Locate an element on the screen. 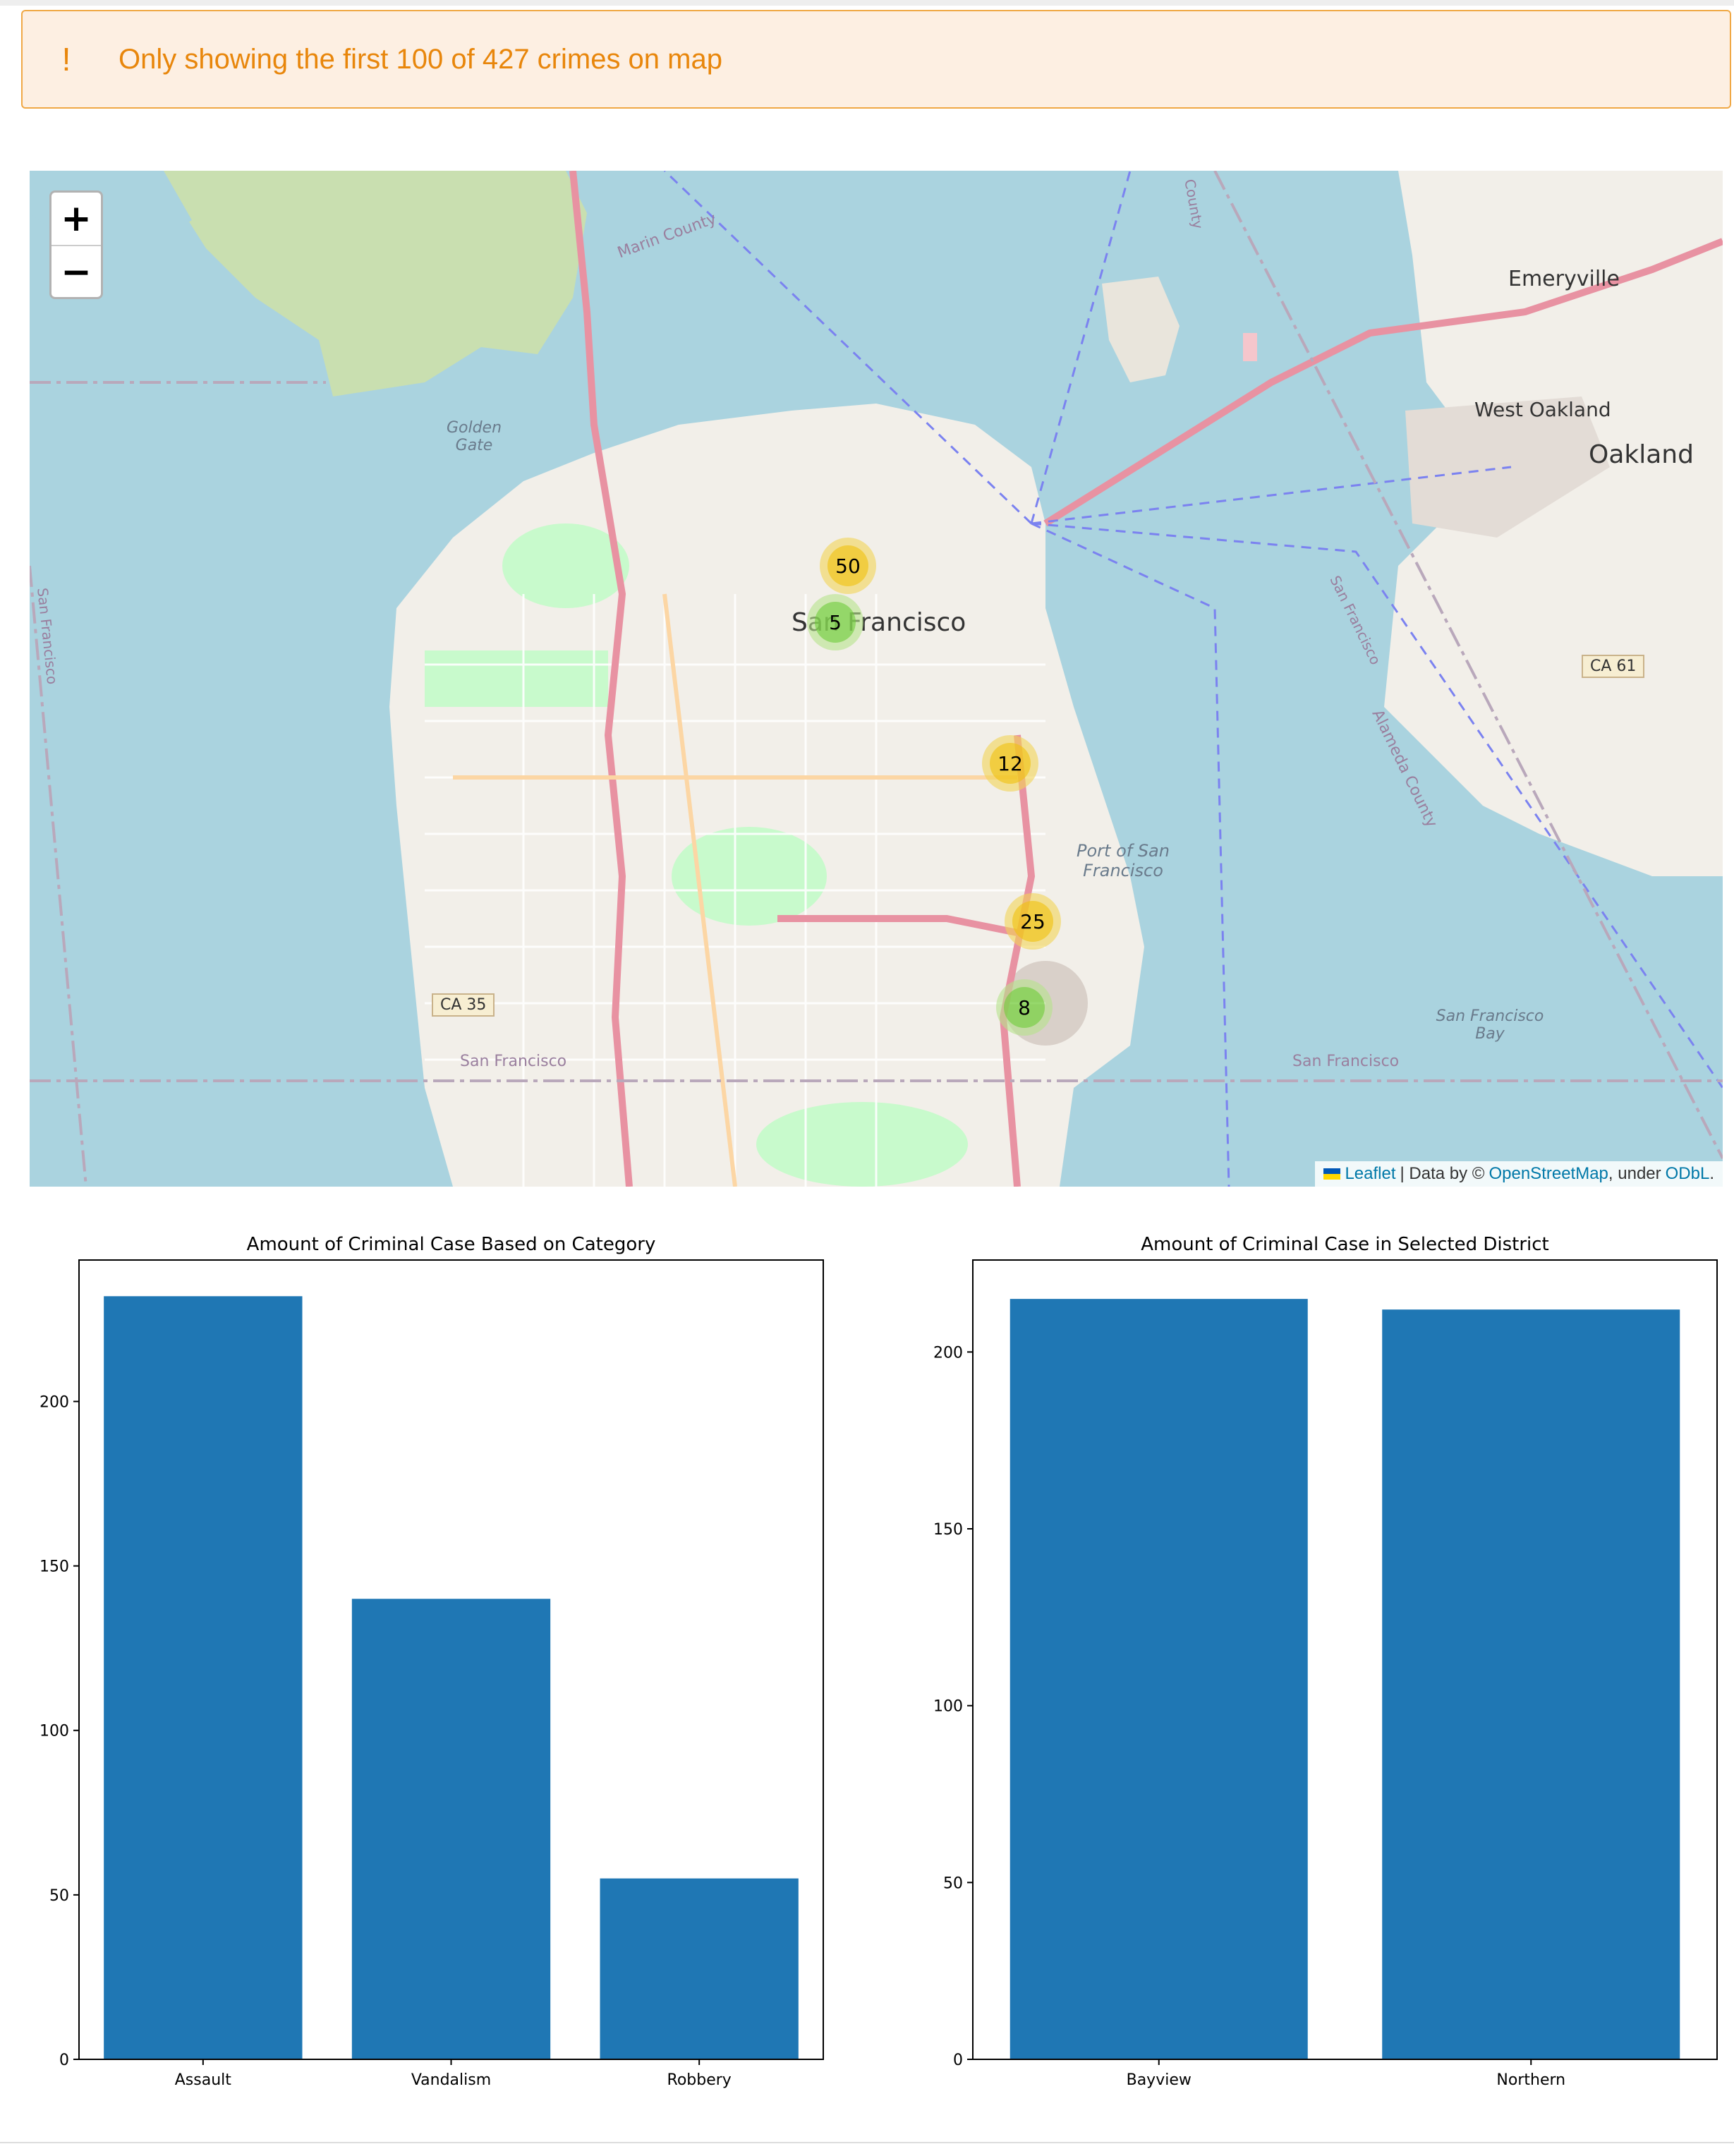  exclamation-icon: ! is located at coordinates (66, 59).